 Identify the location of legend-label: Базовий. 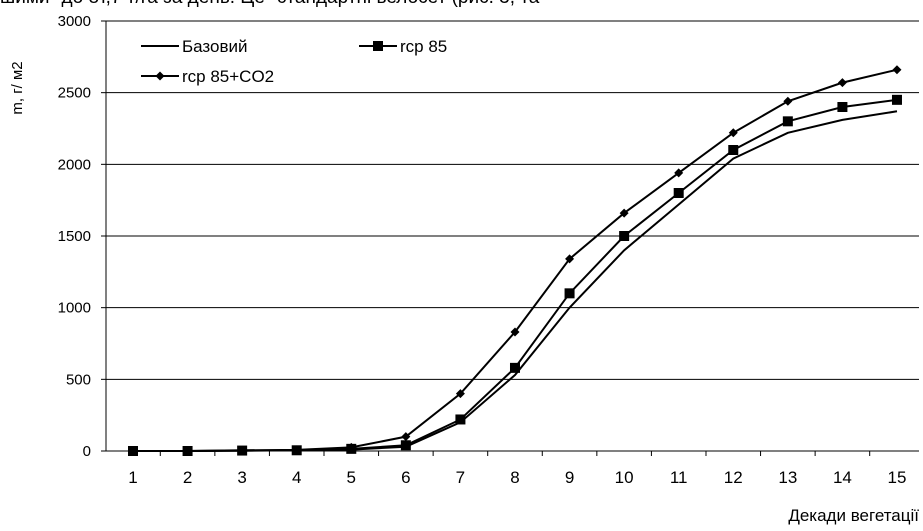
(215, 46).